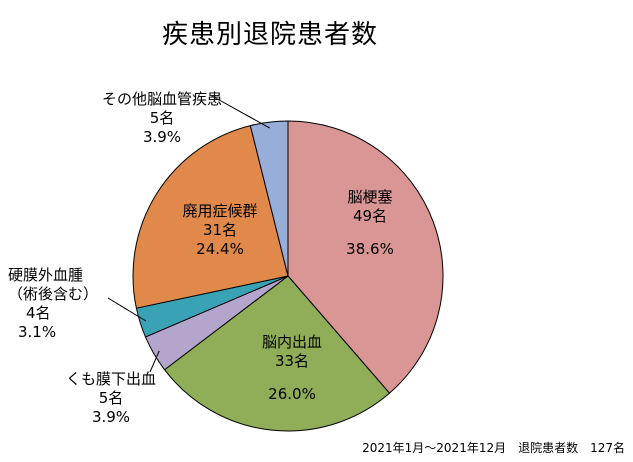 The image size is (633, 462). Describe the element at coordinates (370, 249) in the screenshot. I see `slice-percent: 38.6%` at that location.